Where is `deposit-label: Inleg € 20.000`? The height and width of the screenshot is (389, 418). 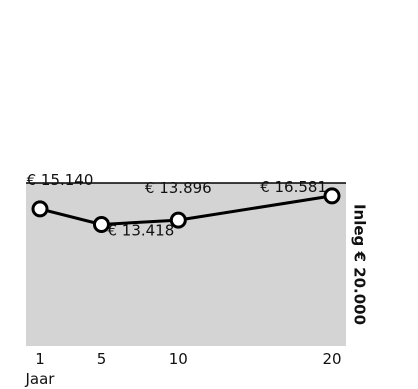
deposit-label: Inleg € 20.000 is located at coordinates (360, 264).